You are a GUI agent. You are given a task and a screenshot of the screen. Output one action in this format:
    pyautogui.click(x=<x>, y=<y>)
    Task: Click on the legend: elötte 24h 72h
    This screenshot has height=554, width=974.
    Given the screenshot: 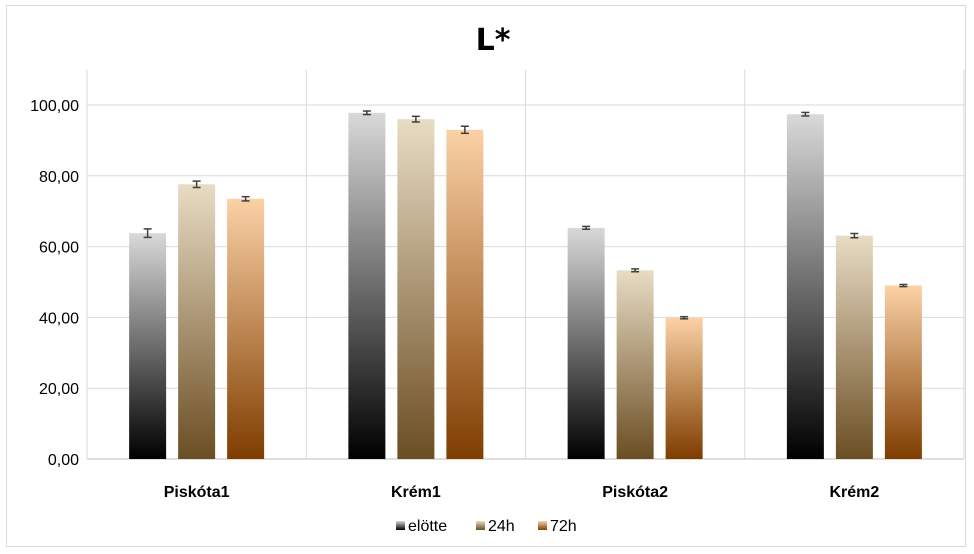 What is the action you would take?
    pyautogui.click(x=486, y=526)
    